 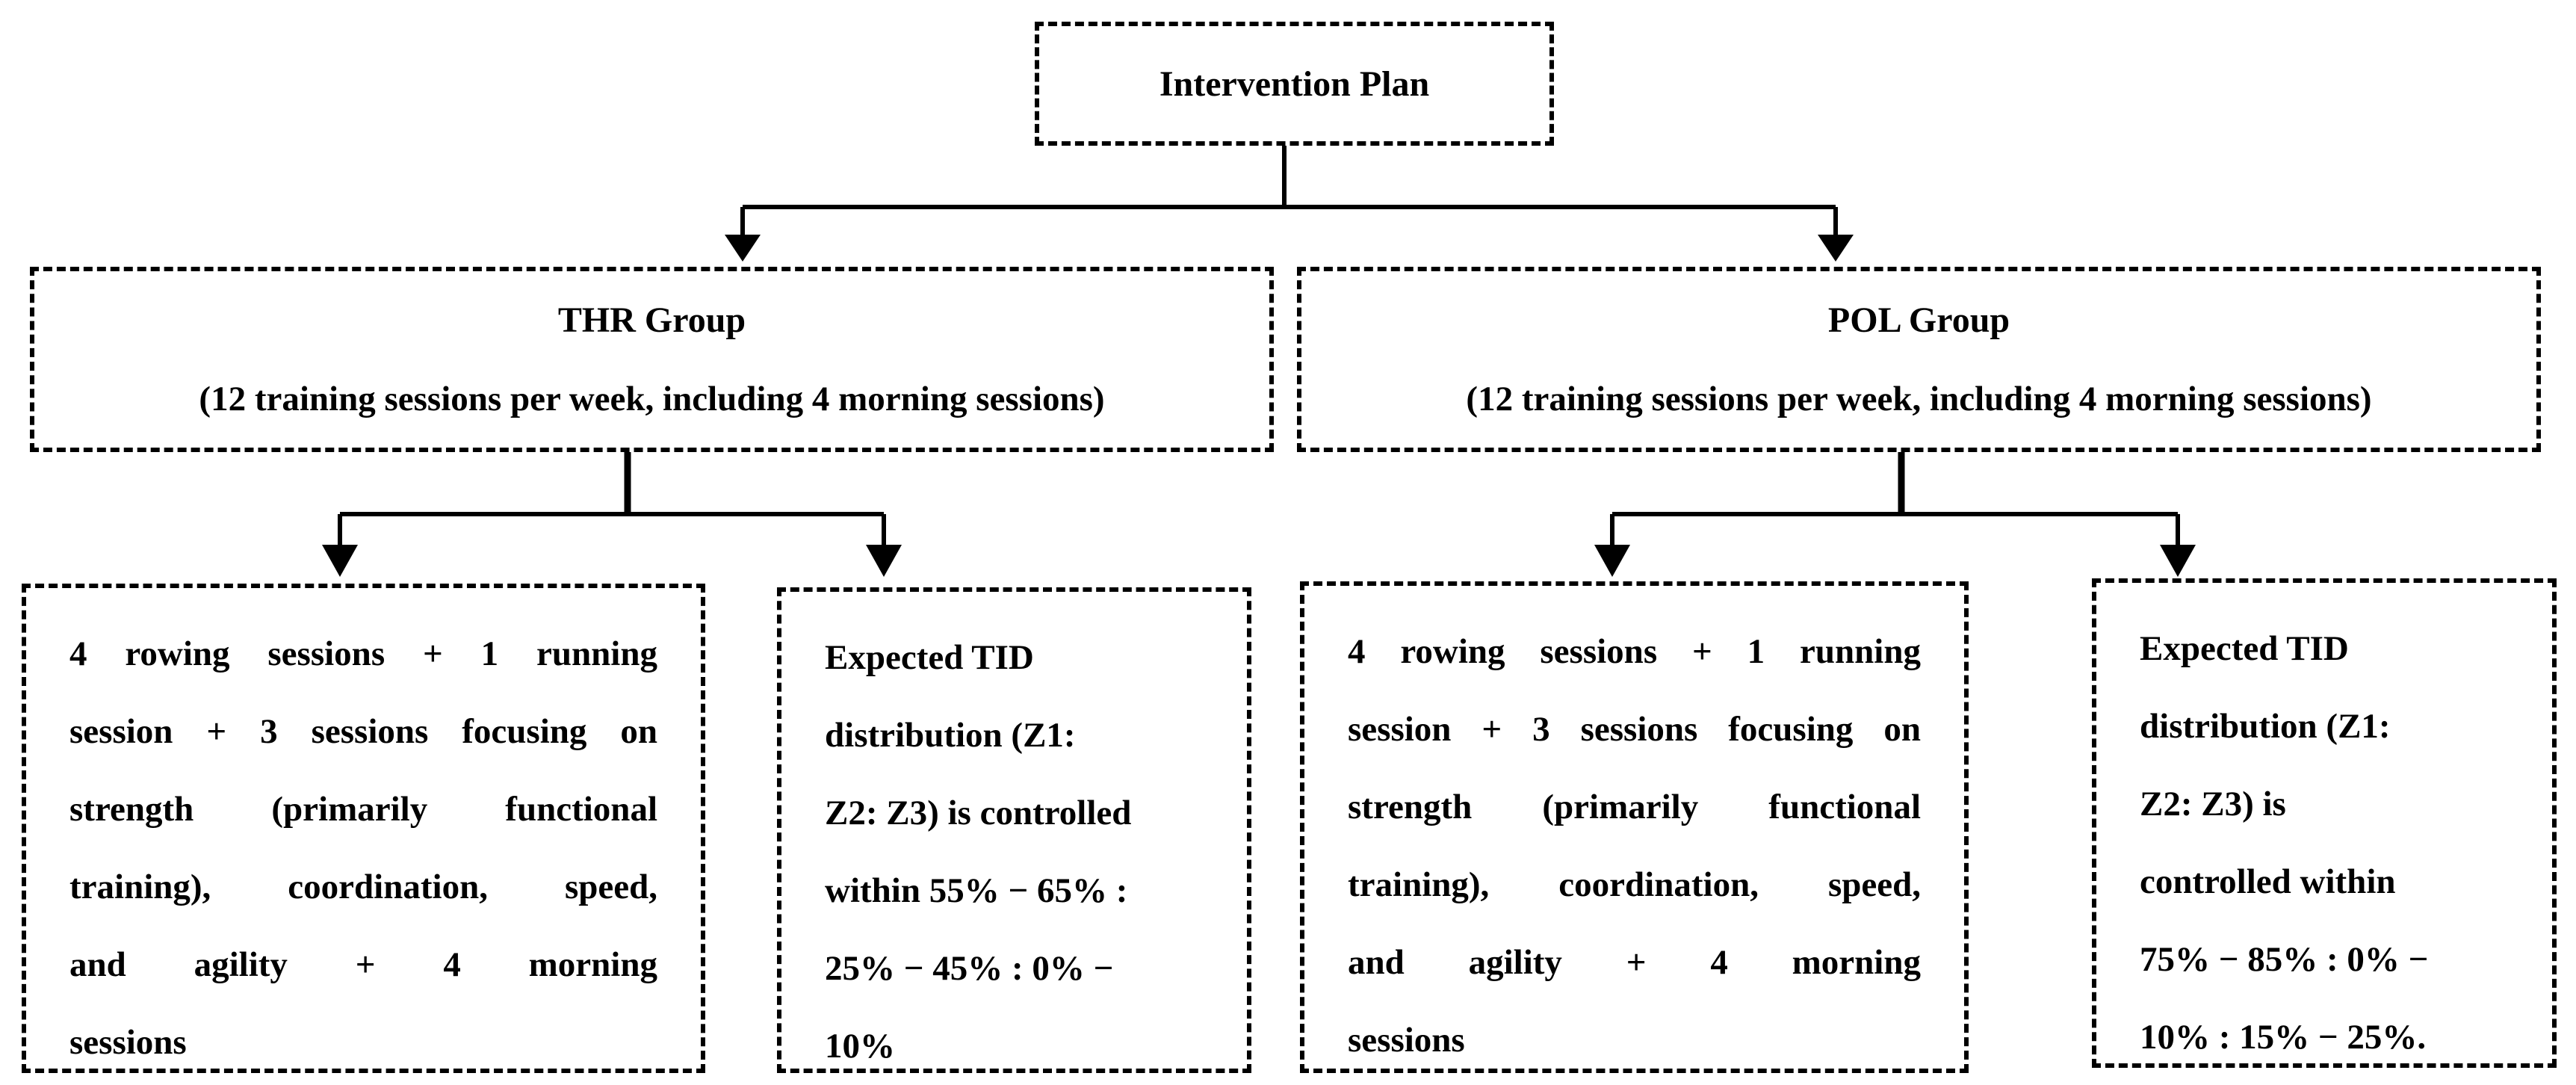 I want to click on thr-tid-line: distribution (Z1:, so click(x=950, y=735).